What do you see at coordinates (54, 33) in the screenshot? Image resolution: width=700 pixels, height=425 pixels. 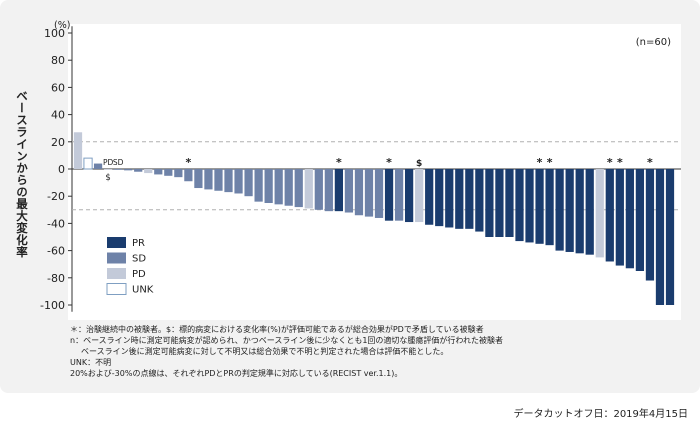 I see `y-tick-label: 100` at bounding box center [54, 33].